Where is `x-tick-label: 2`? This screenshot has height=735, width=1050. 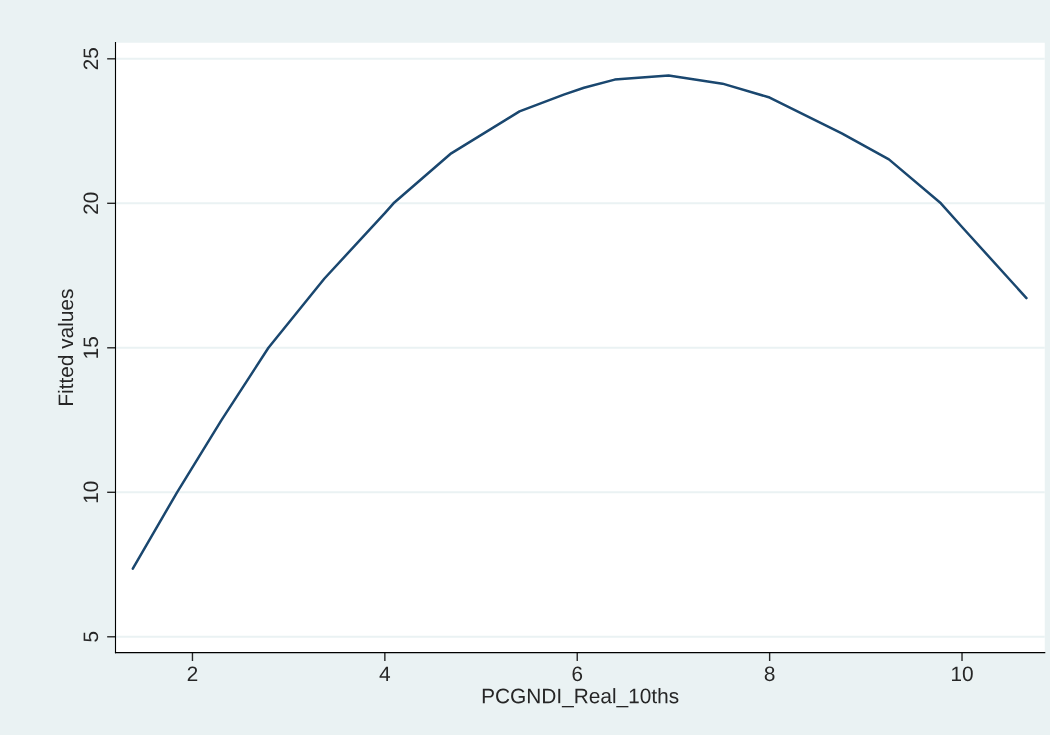 x-tick-label: 2 is located at coordinates (192, 673).